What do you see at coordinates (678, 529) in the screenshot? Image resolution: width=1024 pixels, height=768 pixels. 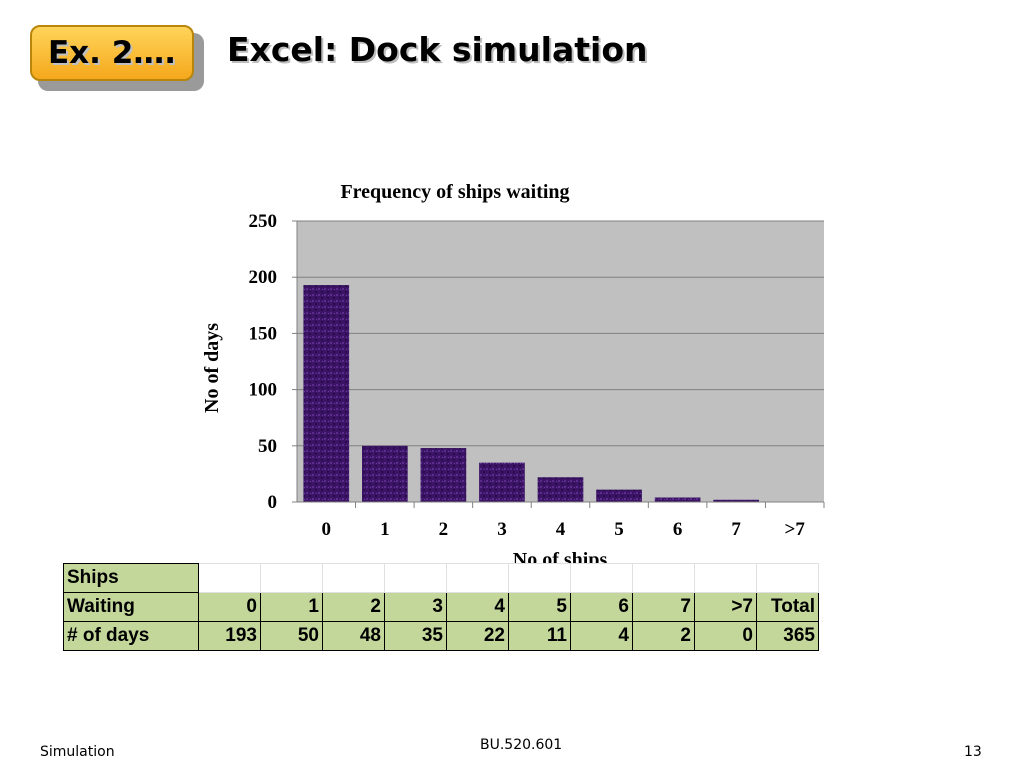 I see `x-tick-label: 6` at bounding box center [678, 529].